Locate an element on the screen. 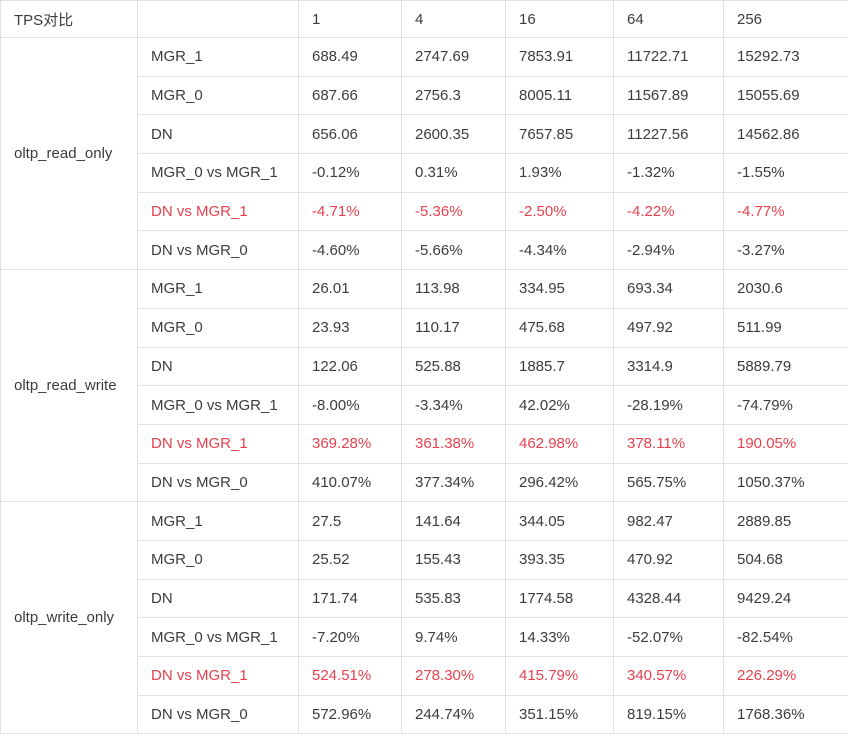 The width and height of the screenshot is (848, 754). value-cell: 497.92 is located at coordinates (668, 327).